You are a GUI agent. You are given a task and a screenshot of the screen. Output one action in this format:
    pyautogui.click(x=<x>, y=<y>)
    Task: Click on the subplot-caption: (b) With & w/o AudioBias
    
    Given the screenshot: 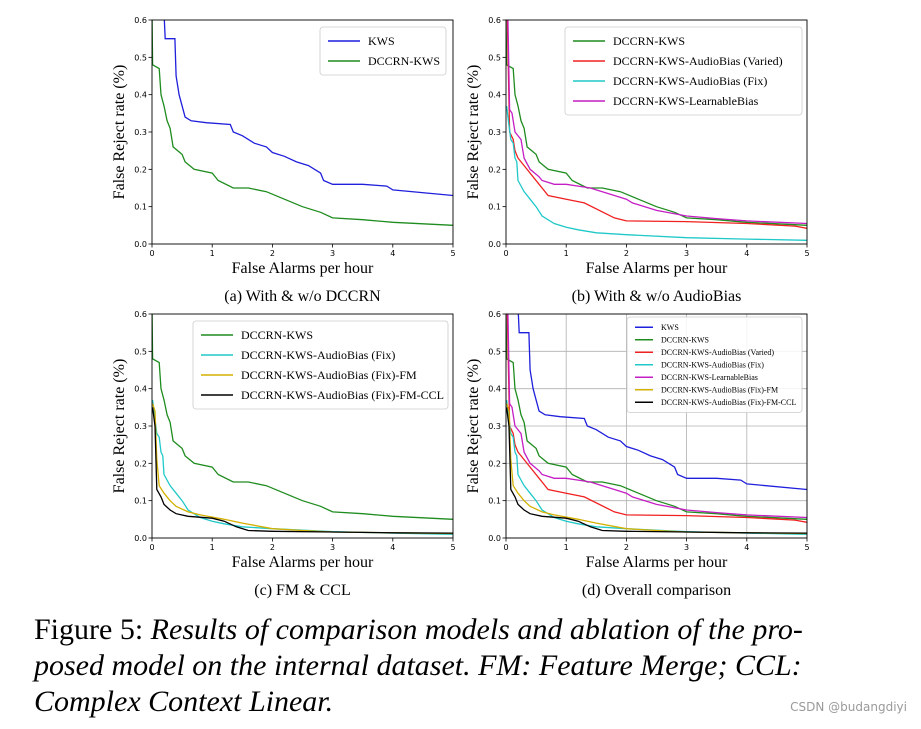 What is the action you would take?
    pyautogui.click(x=657, y=296)
    